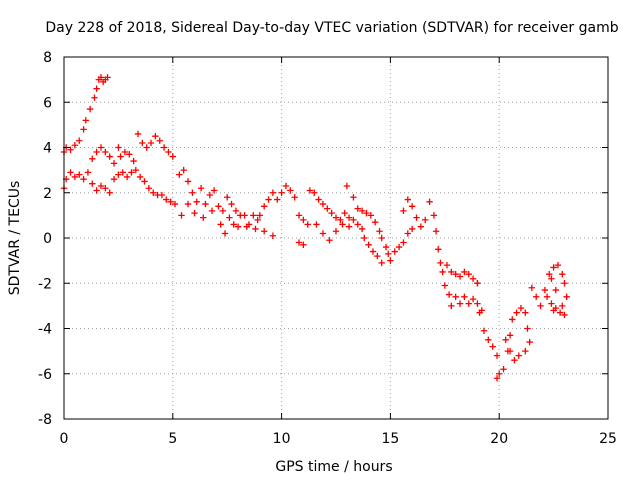 The height and width of the screenshot is (480, 640). What do you see at coordinates (499, 439) in the screenshot?
I see `x-tick-label: 20` at bounding box center [499, 439].